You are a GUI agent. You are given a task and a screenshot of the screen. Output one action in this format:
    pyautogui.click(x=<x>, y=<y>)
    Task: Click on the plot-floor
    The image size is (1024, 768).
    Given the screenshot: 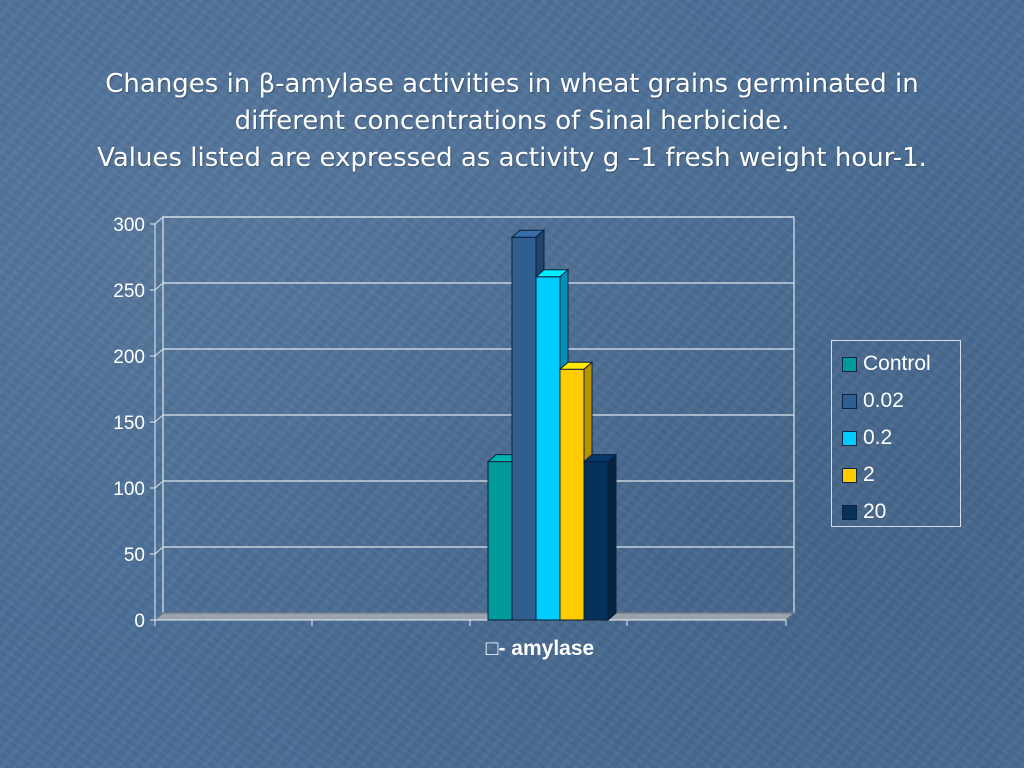 What is the action you would take?
    pyautogui.click(x=474, y=616)
    